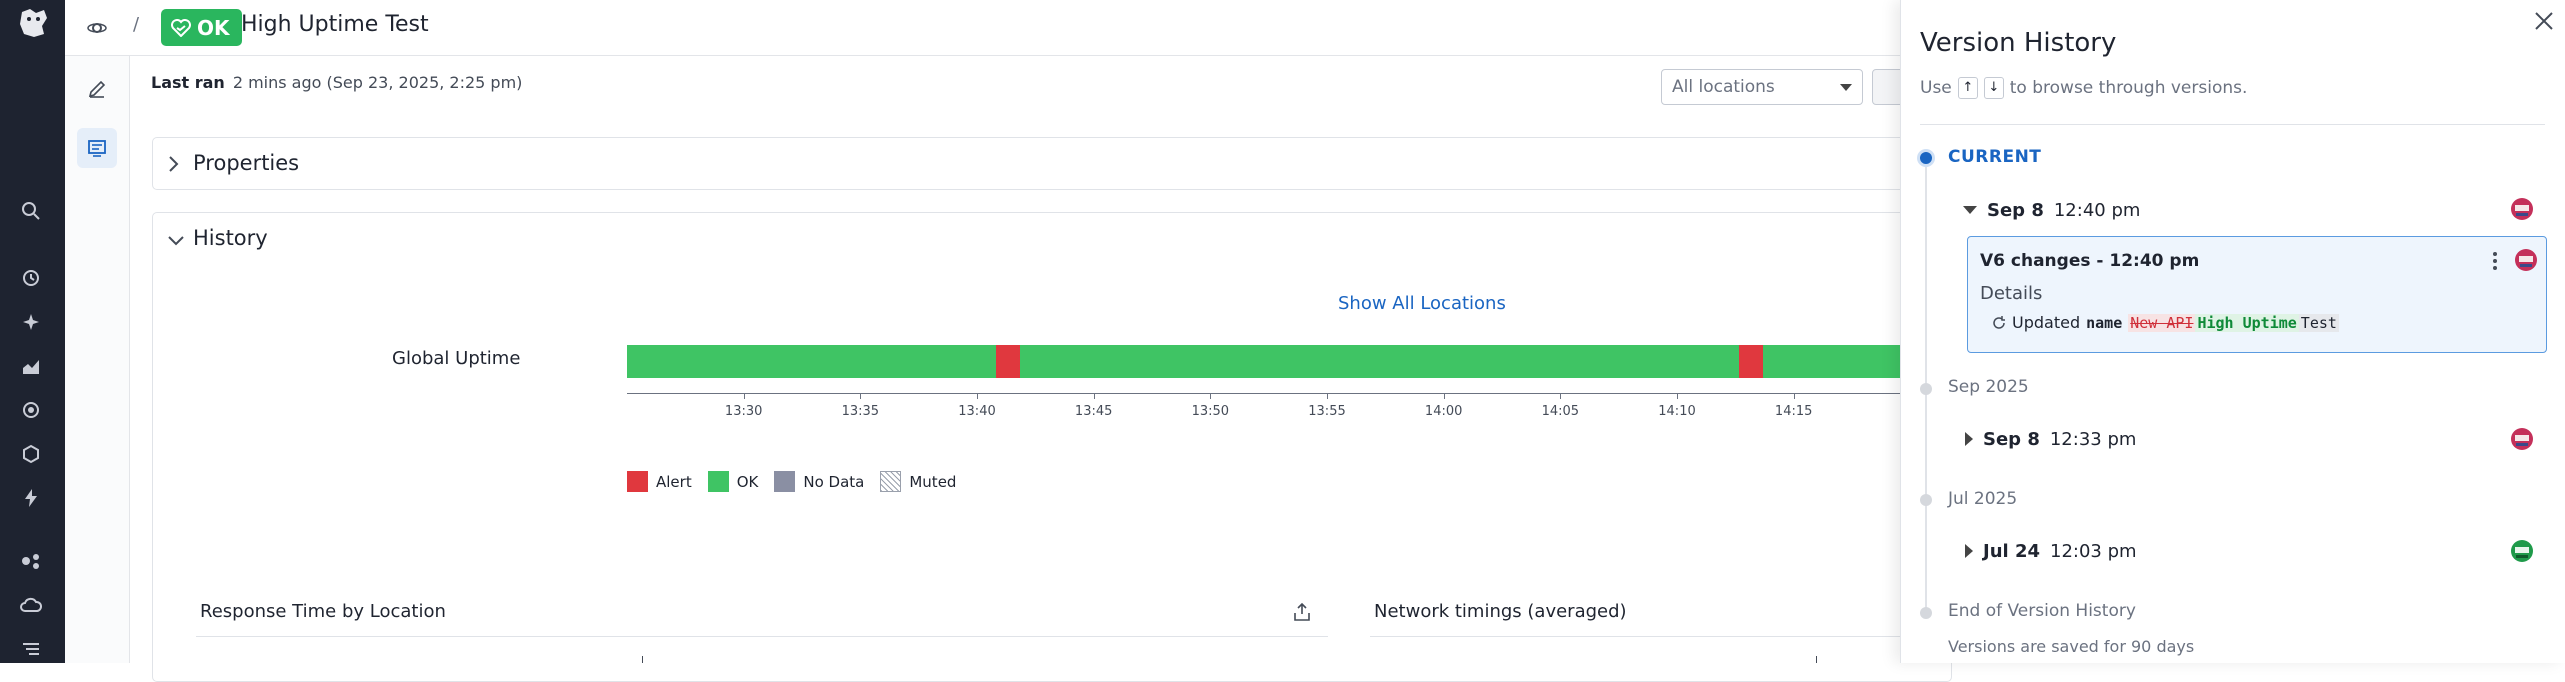 The height and width of the screenshot is (682, 2565). What do you see at coordinates (97, 148) in the screenshot?
I see `test-details-icon` at bounding box center [97, 148].